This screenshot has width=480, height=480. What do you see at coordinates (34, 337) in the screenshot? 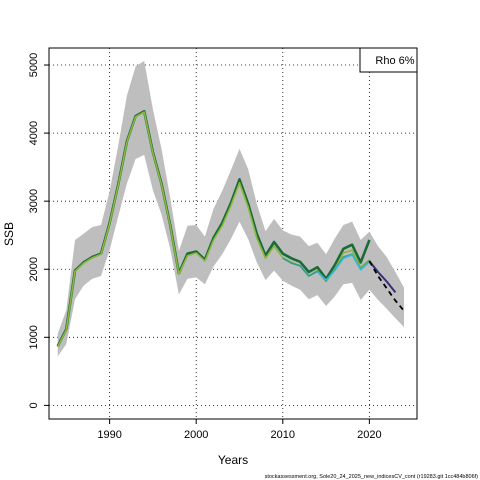
I see `y-tick-label: 1000` at bounding box center [34, 337].